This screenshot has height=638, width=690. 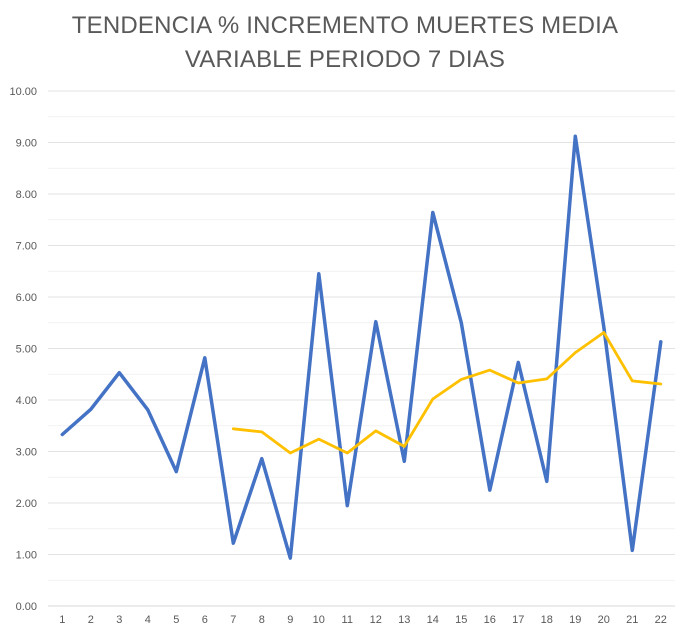 I want to click on x-tick-label: 6, so click(x=205, y=620).